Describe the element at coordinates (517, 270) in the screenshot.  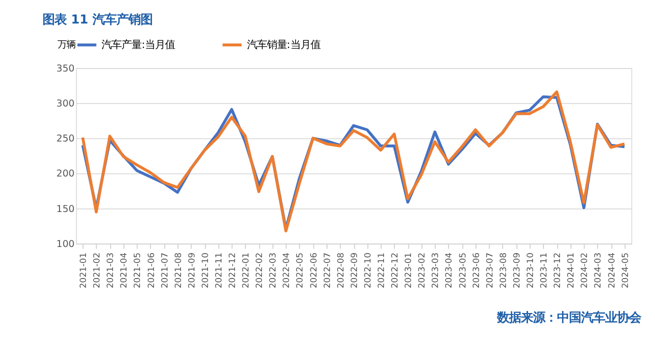
I see `x-tick-label: 2023-09` at that location.